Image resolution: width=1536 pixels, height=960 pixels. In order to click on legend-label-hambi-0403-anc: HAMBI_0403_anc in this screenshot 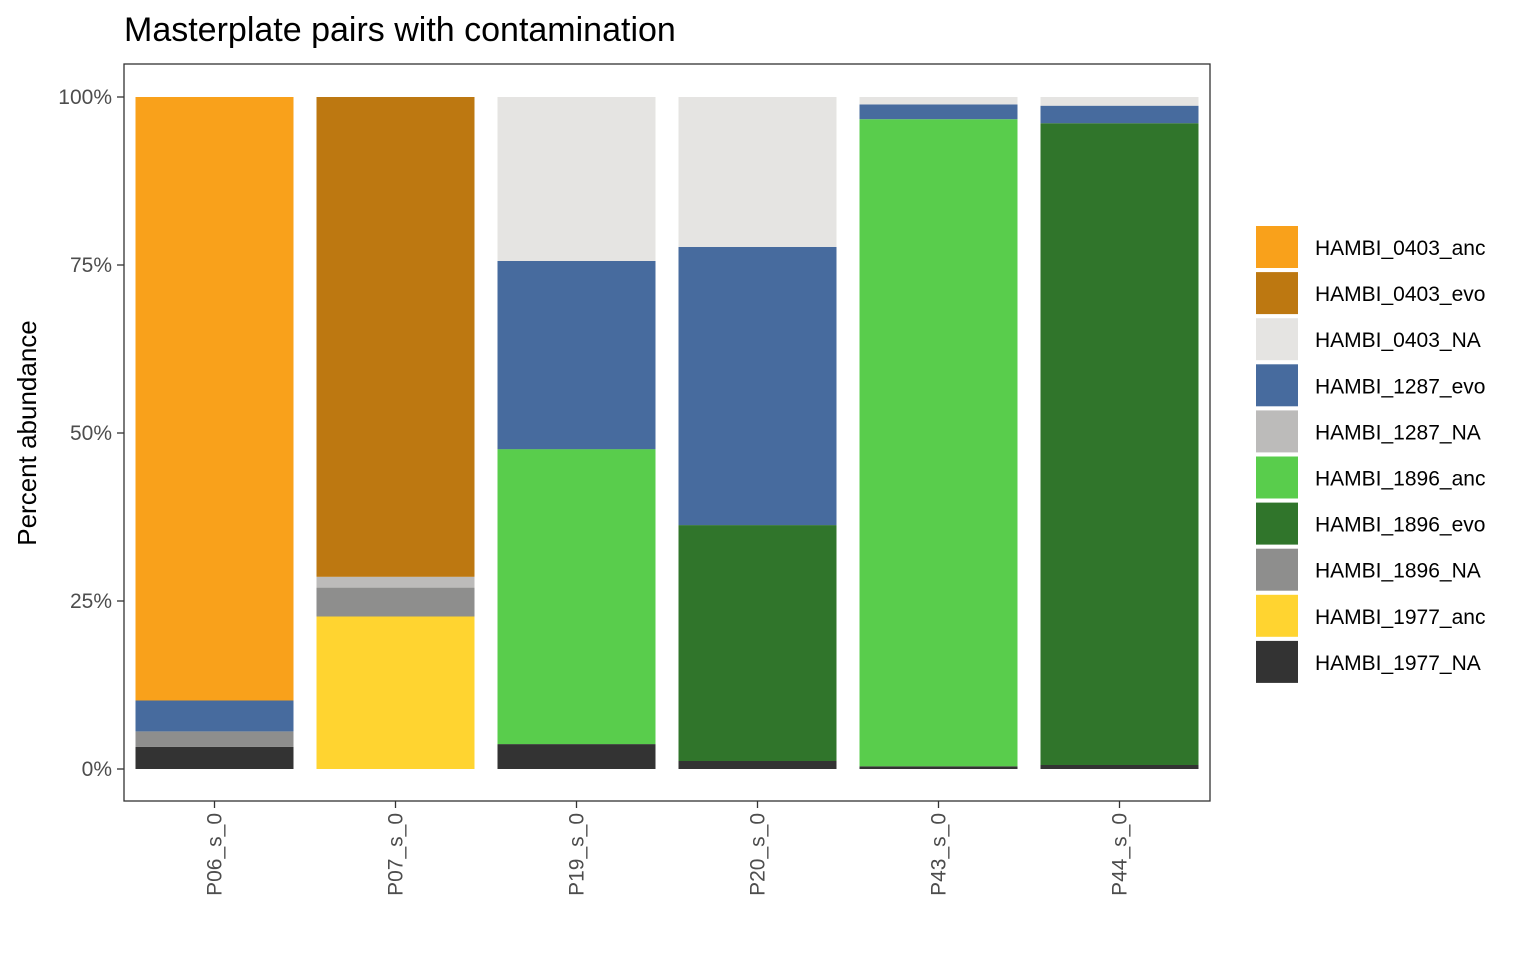, I will do `click(1400, 248)`.